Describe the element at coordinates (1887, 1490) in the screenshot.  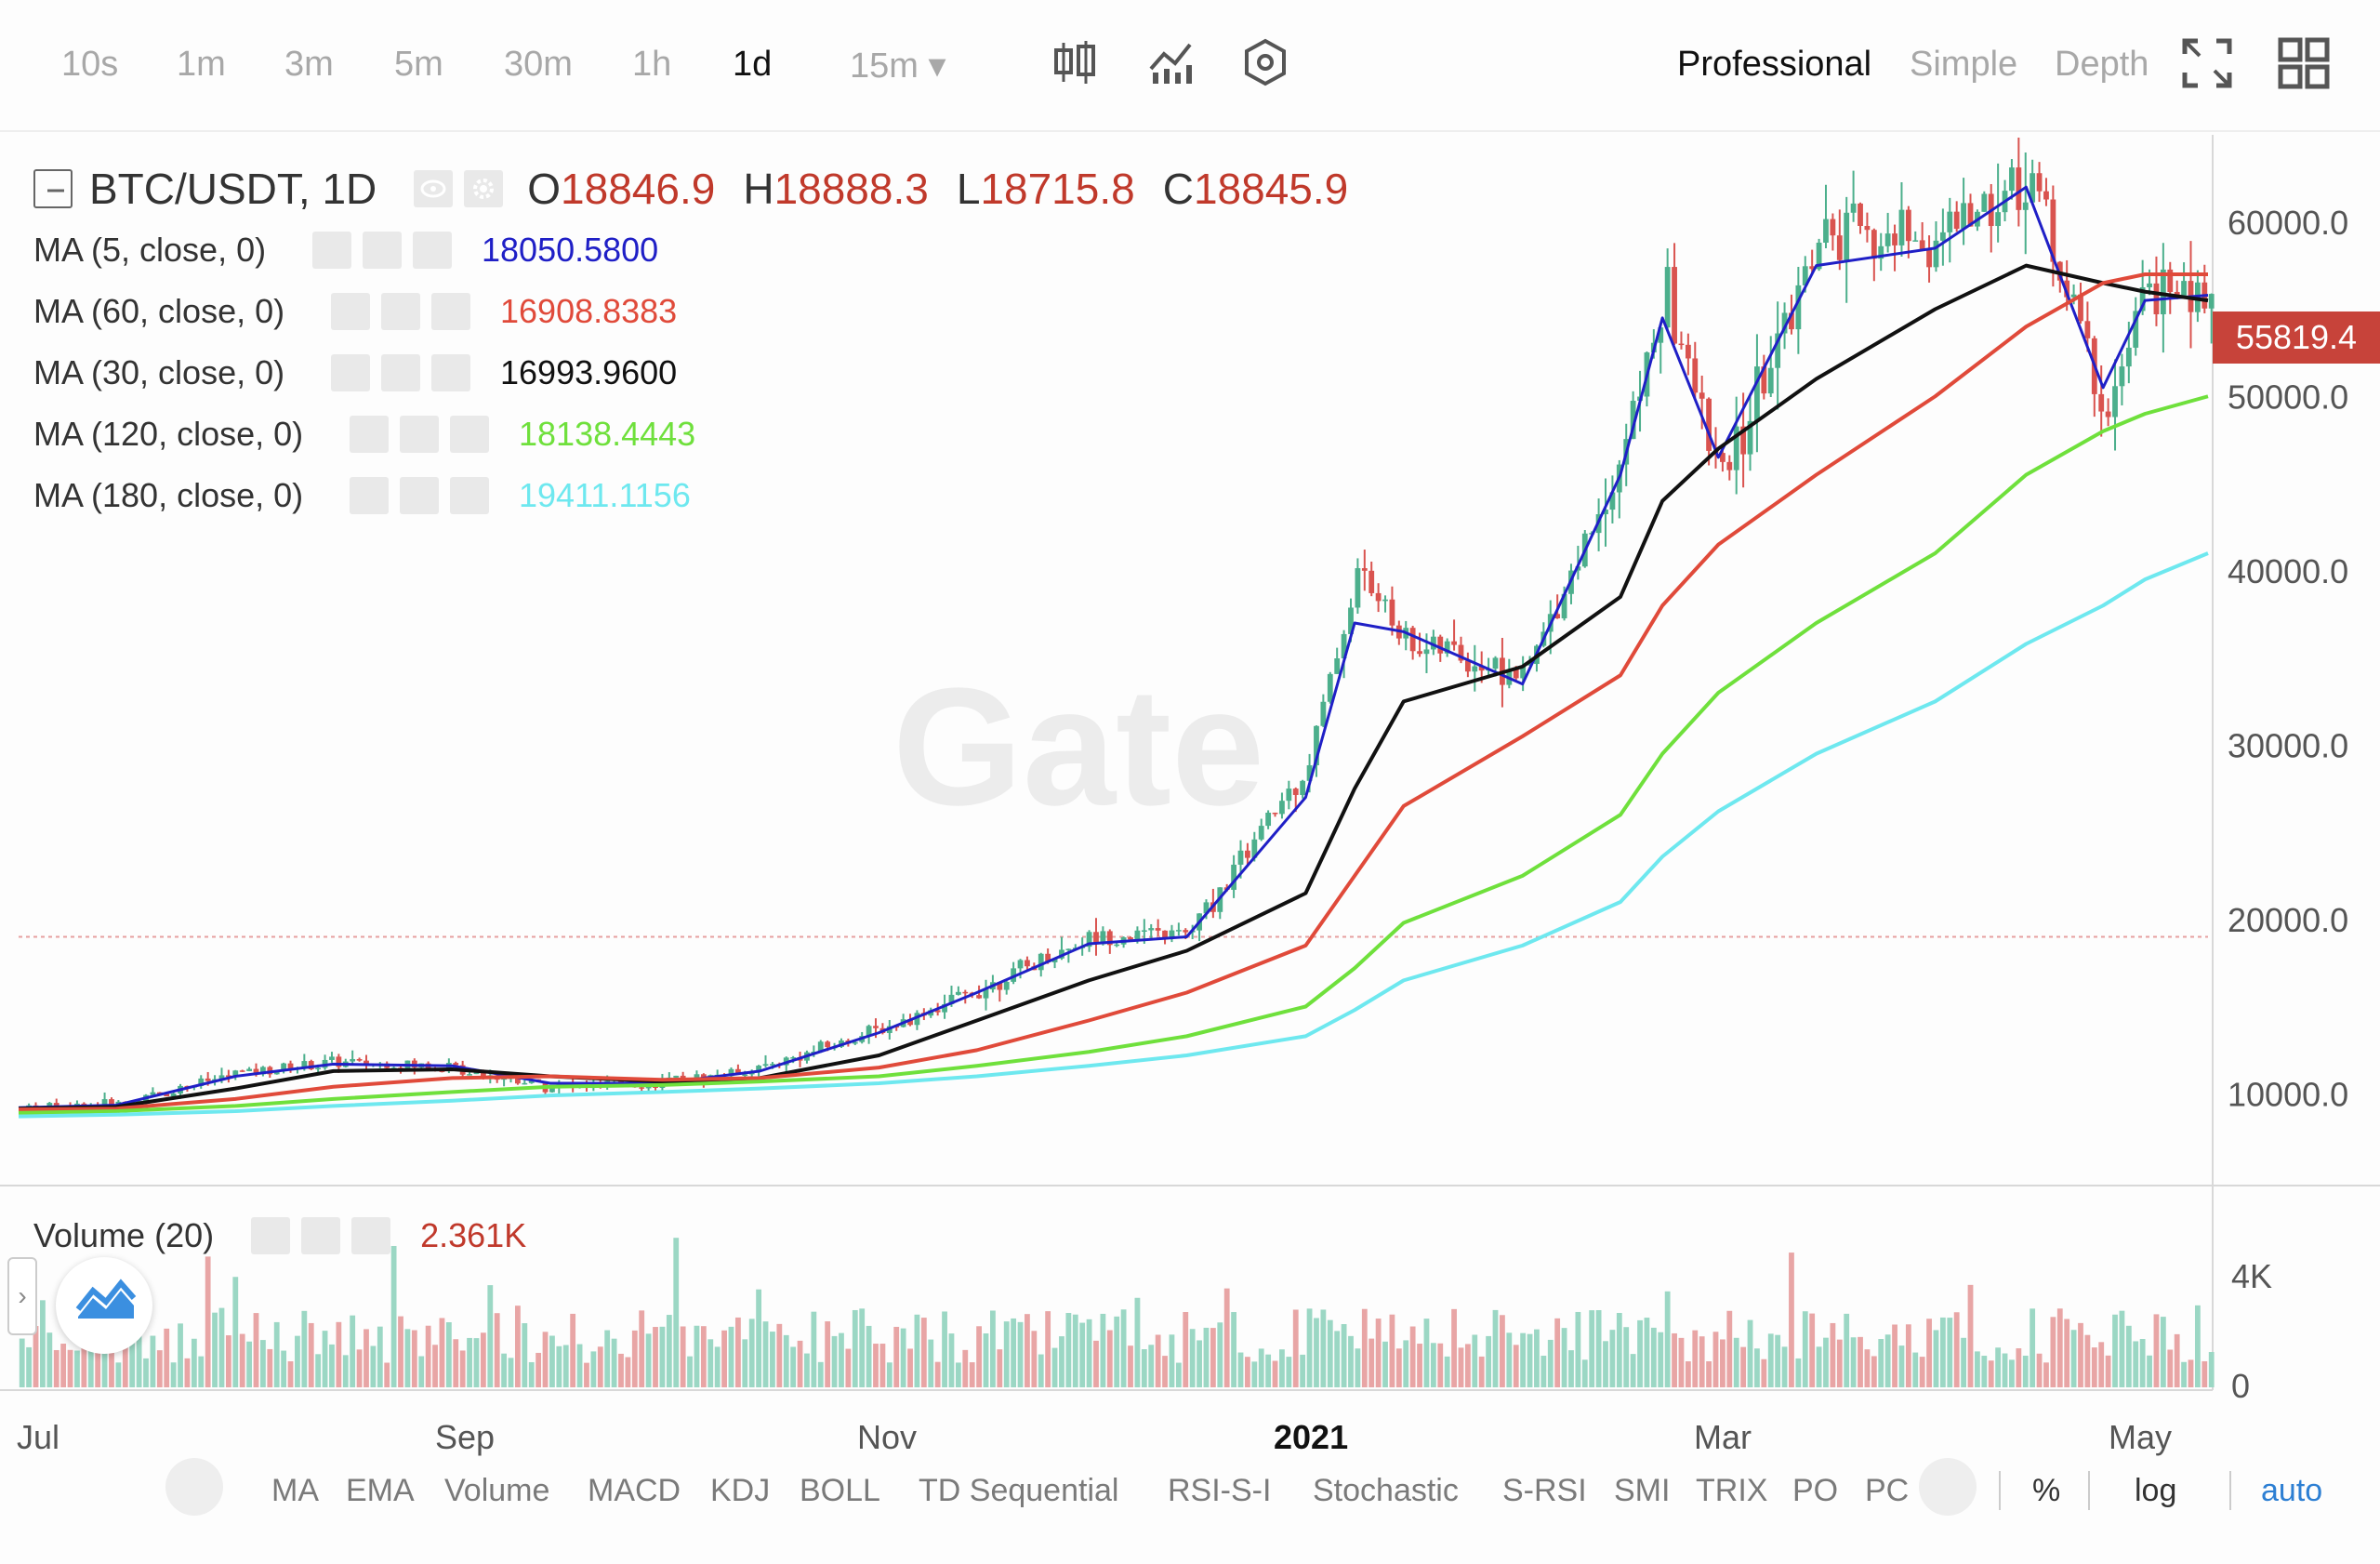
I see `indicator-pc: PC` at that location.